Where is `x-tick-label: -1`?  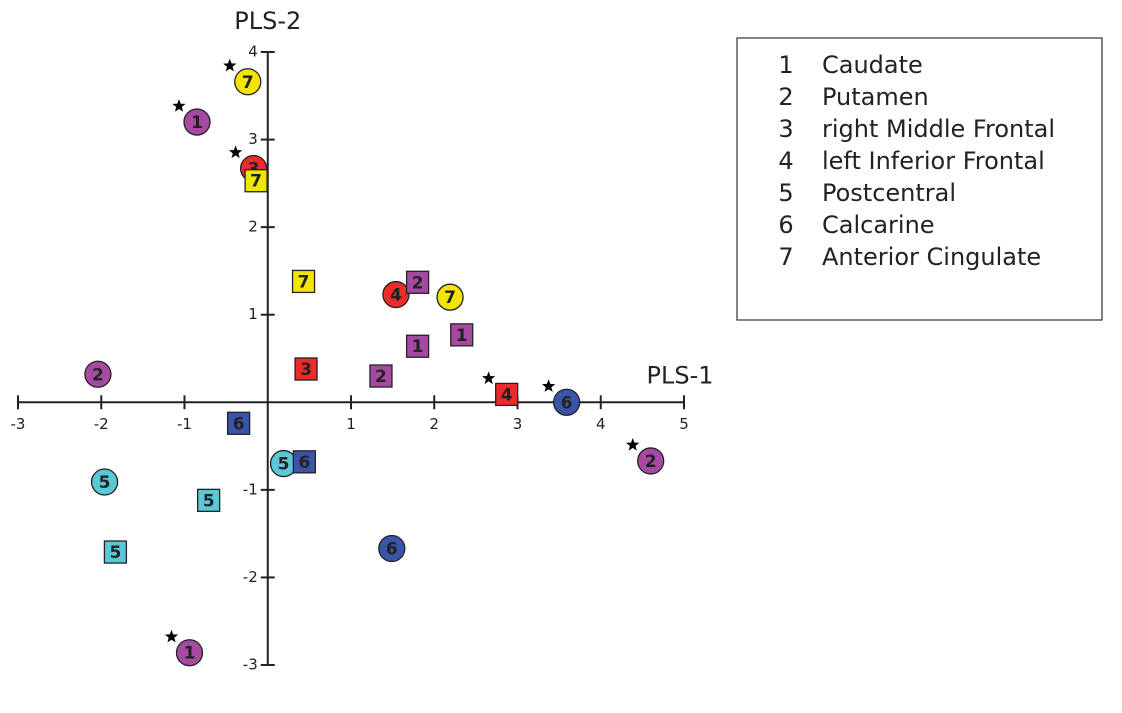
x-tick-label: -1 is located at coordinates (184, 424).